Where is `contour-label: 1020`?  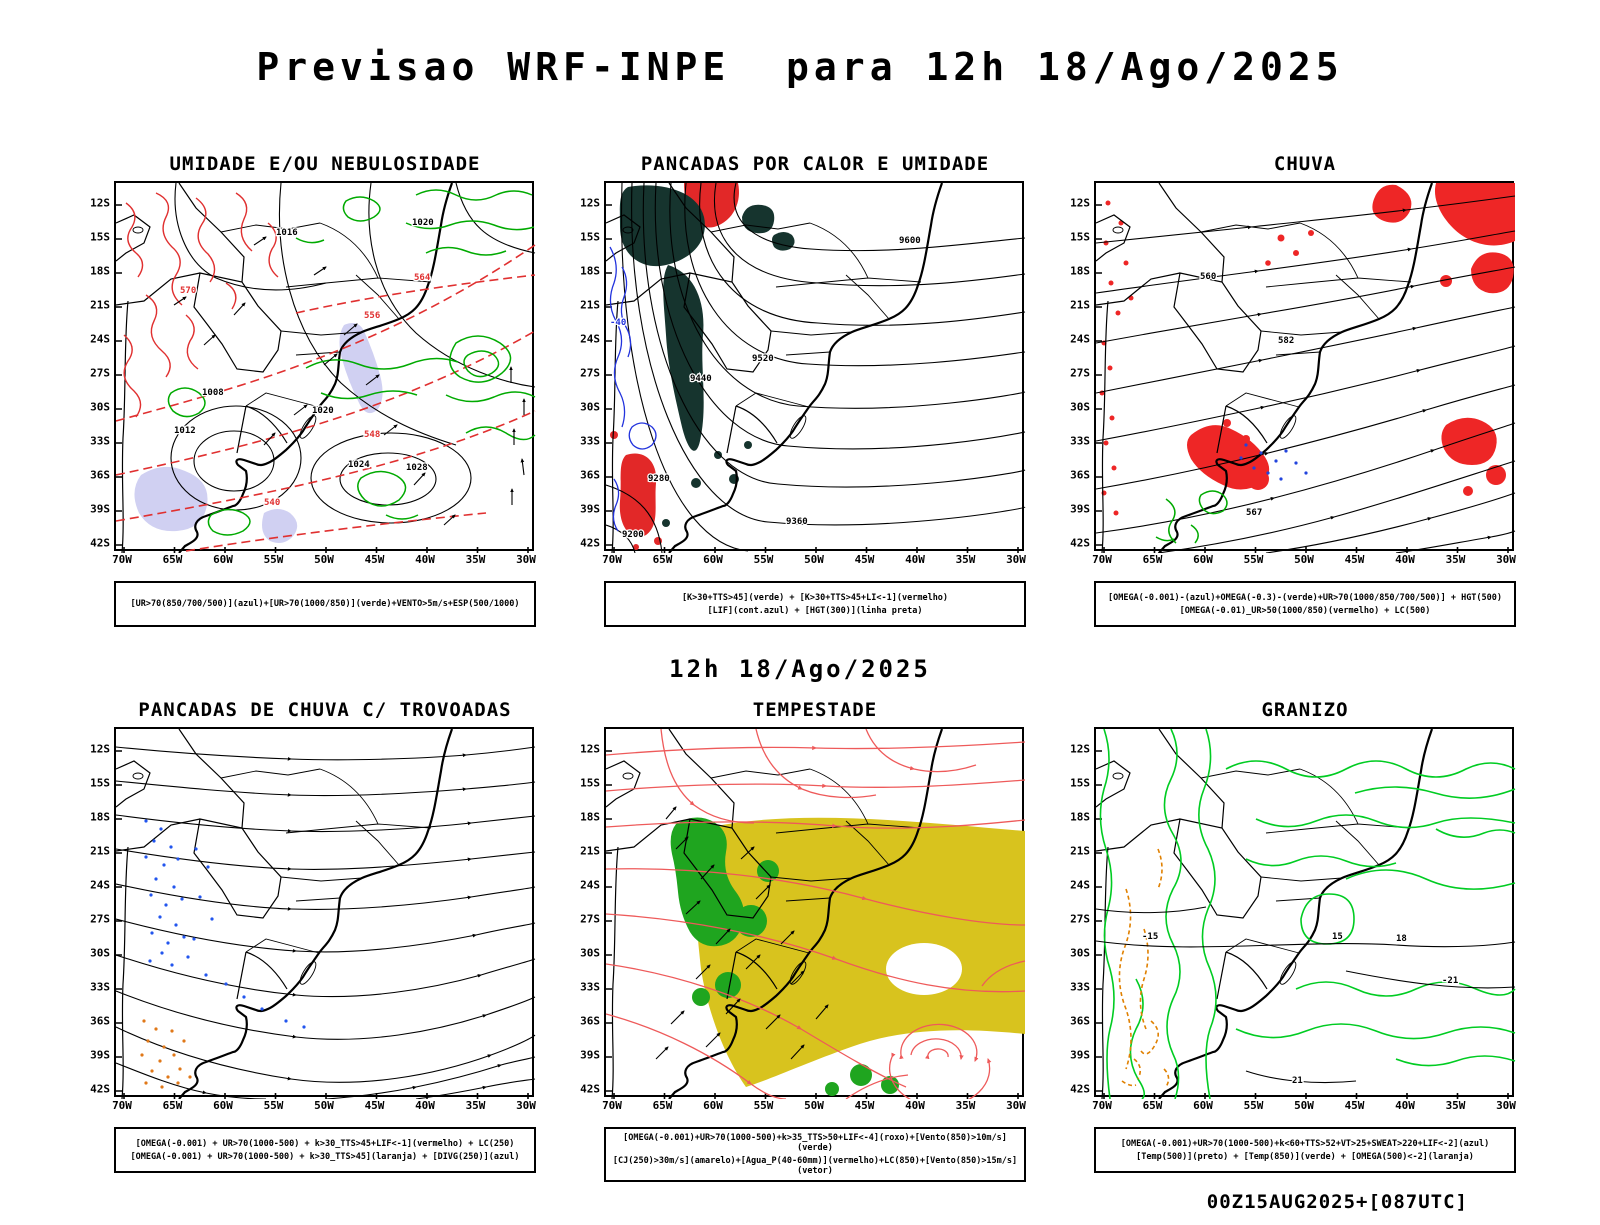 contour-label: 1020 is located at coordinates (423, 223).